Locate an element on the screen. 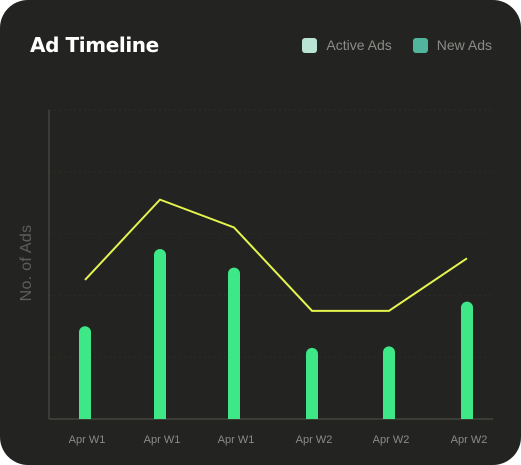 The height and width of the screenshot is (465, 521). x-tick-label-2: Apr W1 is located at coordinates (162, 440).